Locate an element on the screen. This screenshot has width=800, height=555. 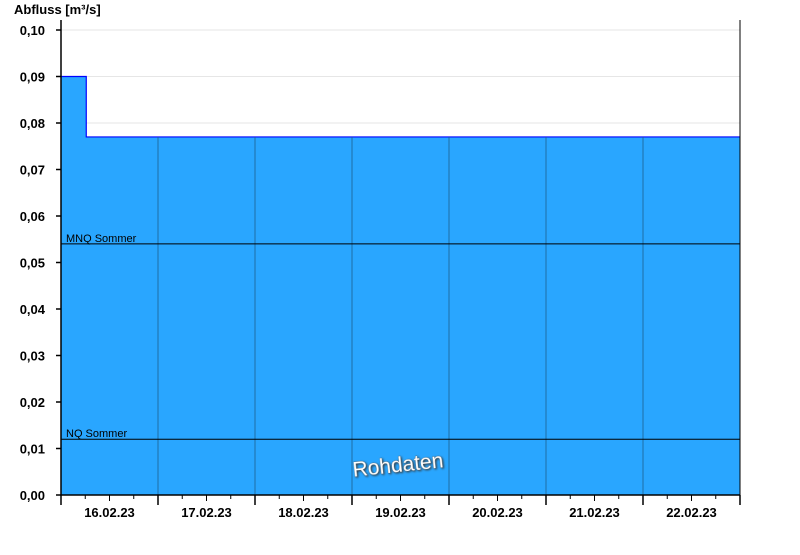
reference-line-label: MNQ Sommer is located at coordinates (101, 239).